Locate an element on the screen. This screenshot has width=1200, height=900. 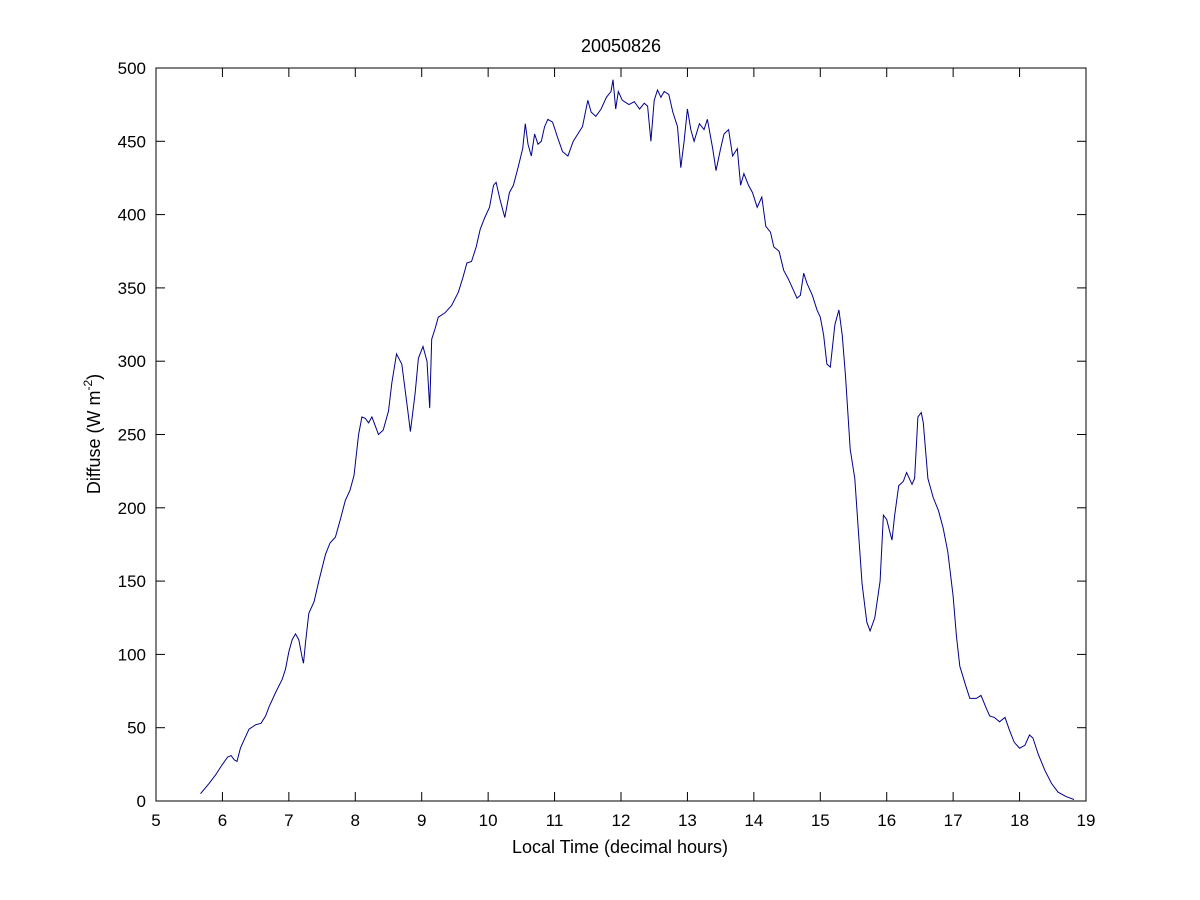
y-tick-label: 0 is located at coordinates (141, 801).